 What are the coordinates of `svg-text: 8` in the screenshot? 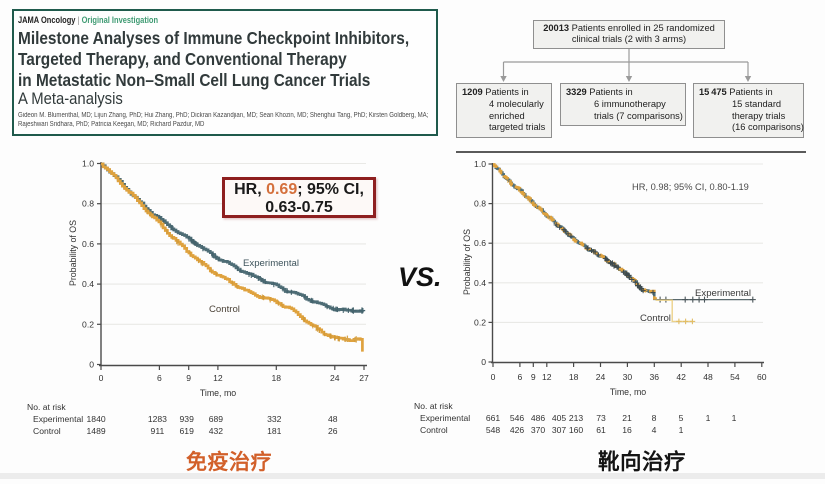 It's located at (654, 418).